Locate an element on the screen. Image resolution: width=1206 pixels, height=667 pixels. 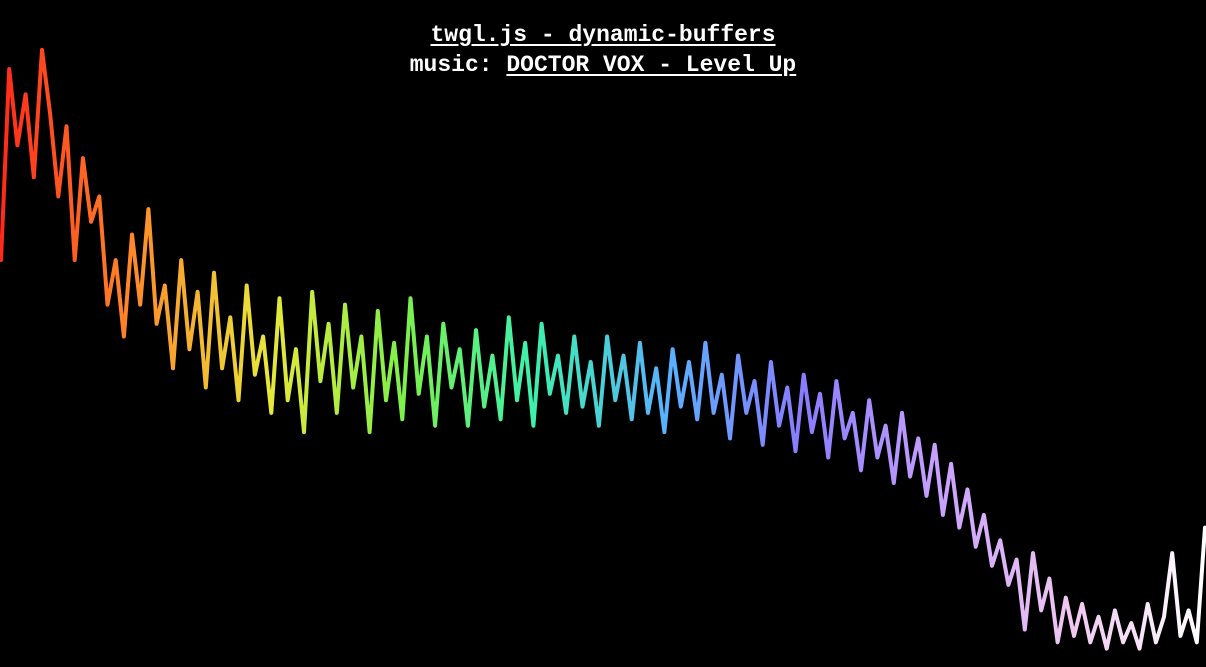
title-line: twgl.js - dynamic-buffers is located at coordinates (603, 35).